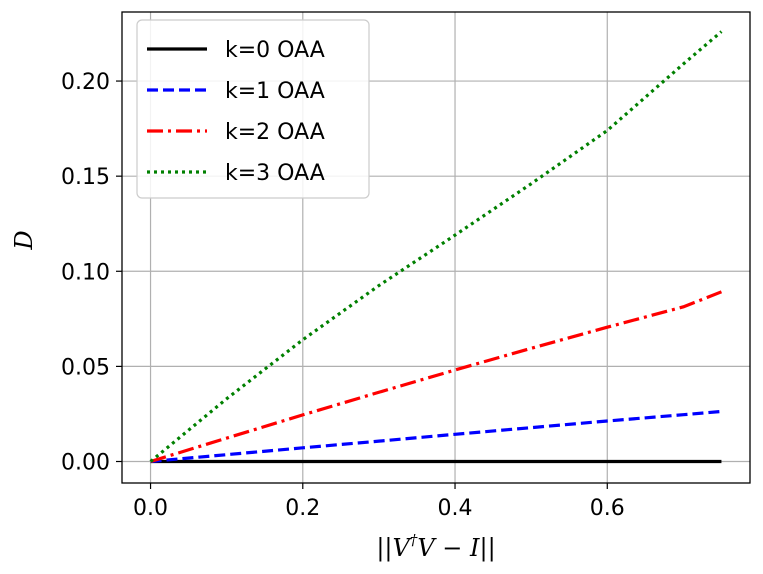 Image resolution: width=763 pixels, height=574 pixels. I want to click on x-axis-label: ||V†V − I||, so click(435, 547).